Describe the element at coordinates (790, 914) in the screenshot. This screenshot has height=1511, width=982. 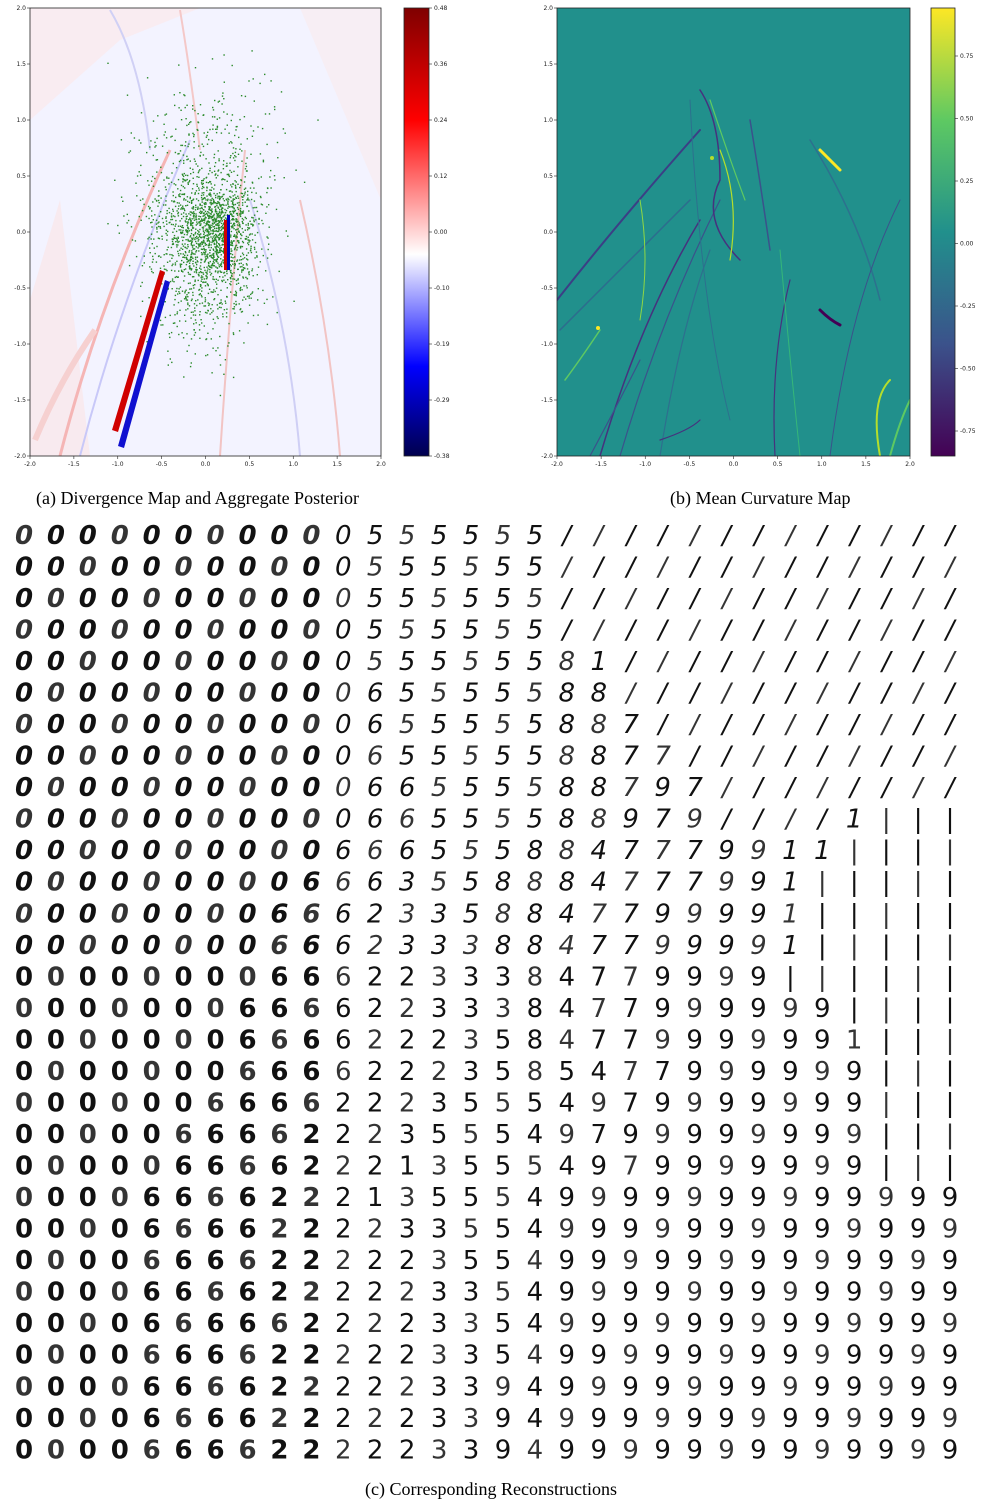
I see `reconstruction-digit: 1` at that location.